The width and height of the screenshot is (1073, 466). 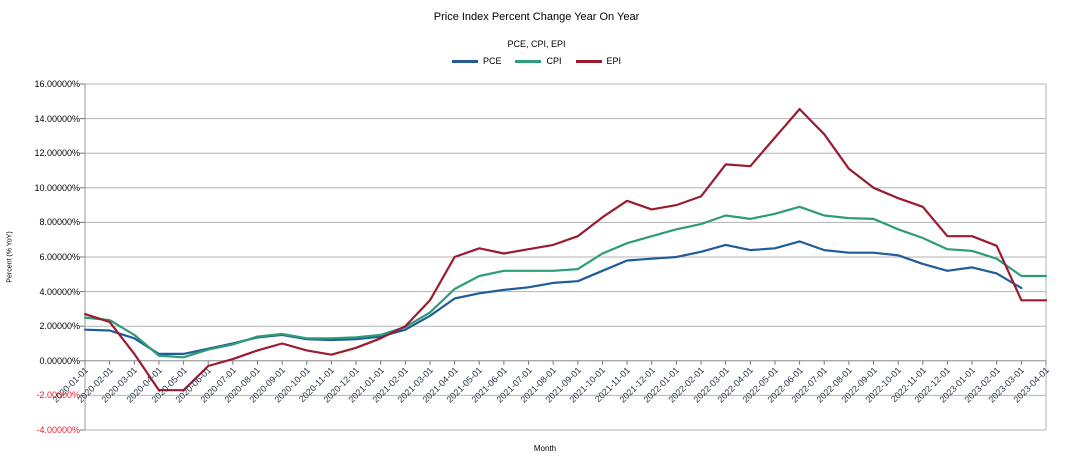 What do you see at coordinates (492, 61) in the screenshot?
I see `legend-label: PCE` at bounding box center [492, 61].